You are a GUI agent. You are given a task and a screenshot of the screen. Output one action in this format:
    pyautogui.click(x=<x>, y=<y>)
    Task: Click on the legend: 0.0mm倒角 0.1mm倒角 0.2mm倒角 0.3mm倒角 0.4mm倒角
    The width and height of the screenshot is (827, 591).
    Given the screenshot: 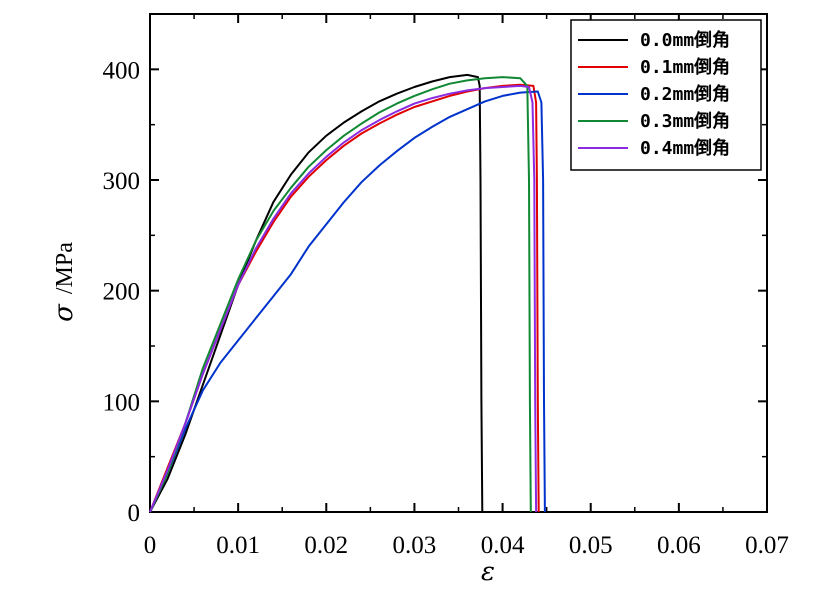 What is the action you would take?
    pyautogui.click(x=666, y=95)
    